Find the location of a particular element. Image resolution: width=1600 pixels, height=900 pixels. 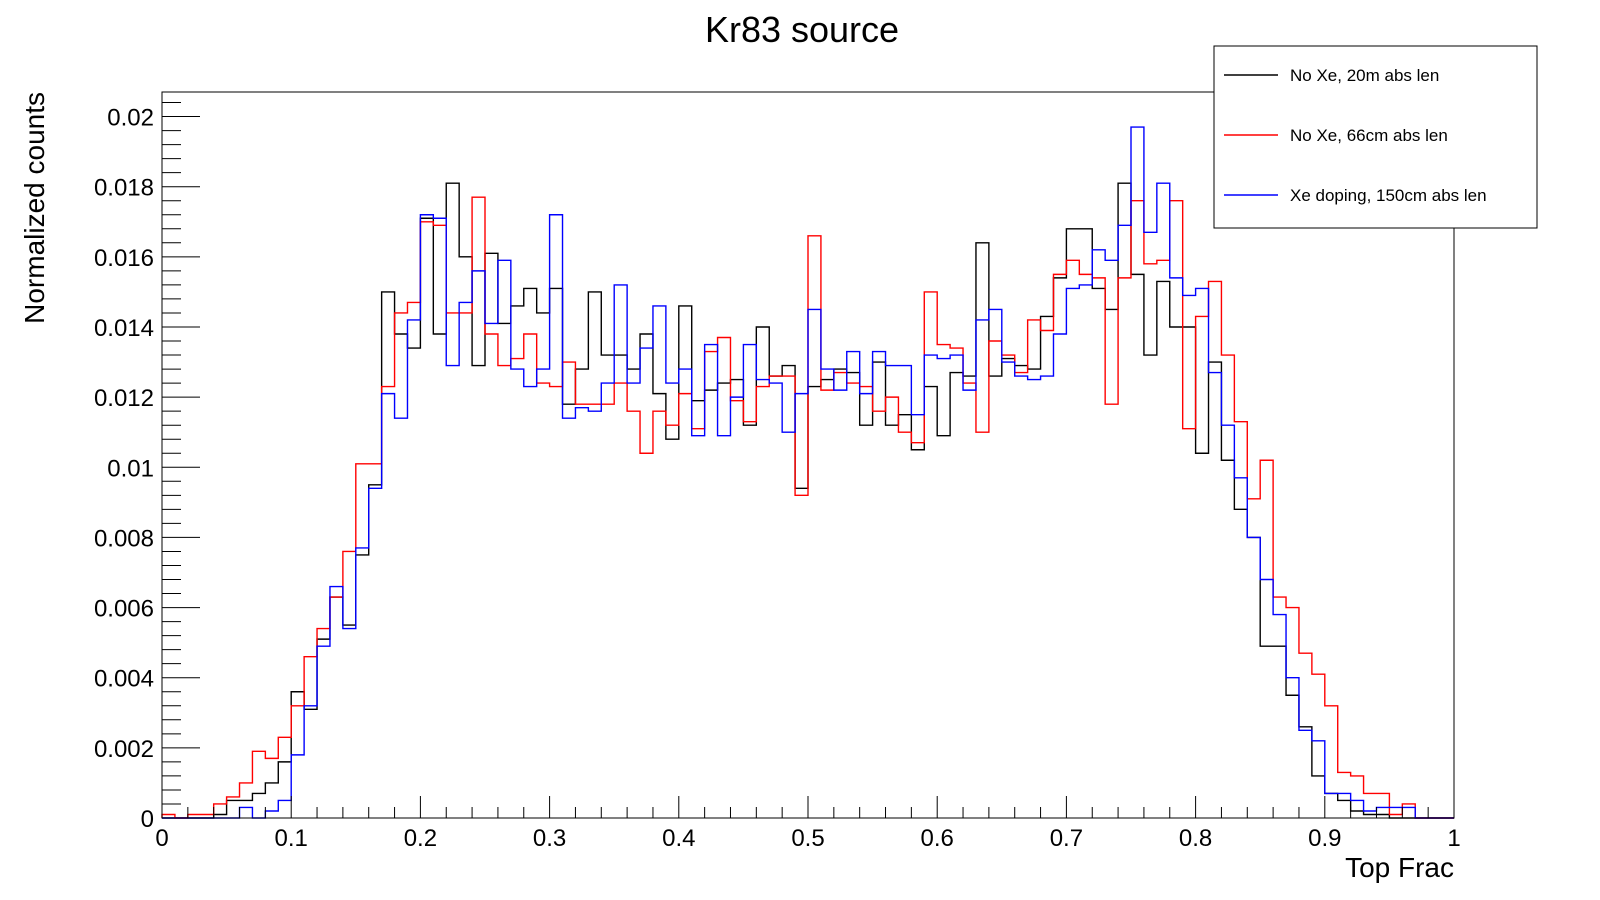

y-tick-label: 0.004 is located at coordinates (124, 679).